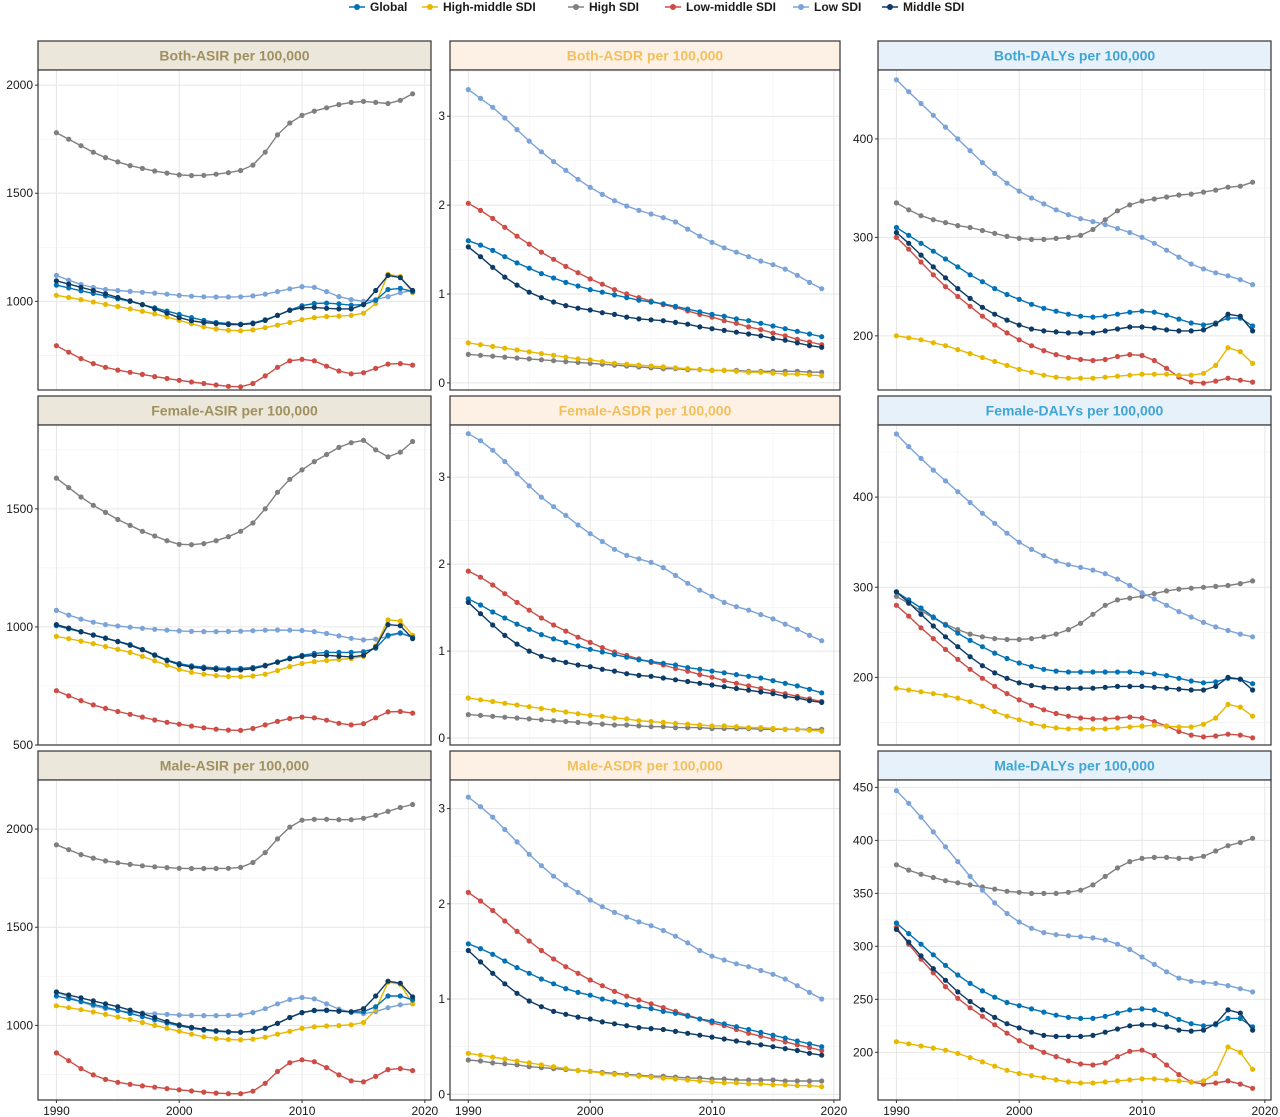  What do you see at coordinates (1074, 766) in the screenshot?
I see `panel-title: Male-DALYs per 100,000` at bounding box center [1074, 766].